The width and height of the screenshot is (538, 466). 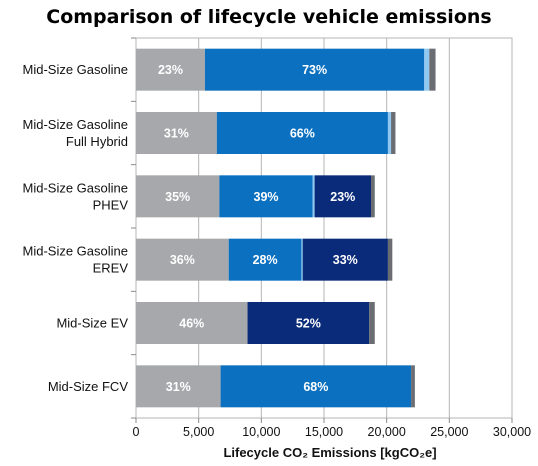 I want to click on x-axis-label: Lifecycle CO₂ Emissions [kgCO₂e], so click(x=329, y=452).